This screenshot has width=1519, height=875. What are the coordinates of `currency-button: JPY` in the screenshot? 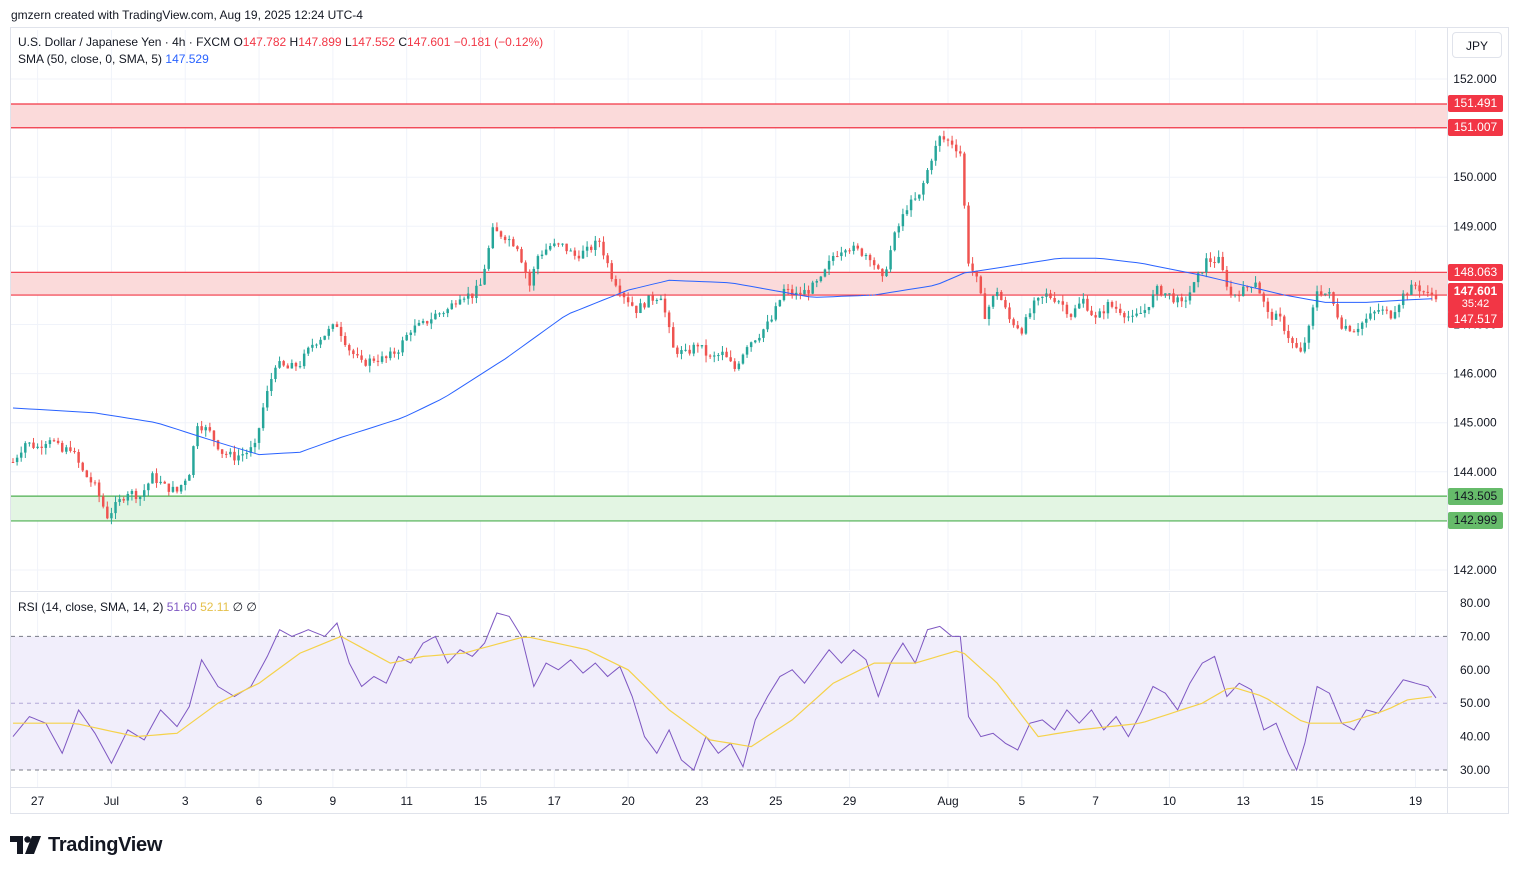 It's located at (1477, 45).